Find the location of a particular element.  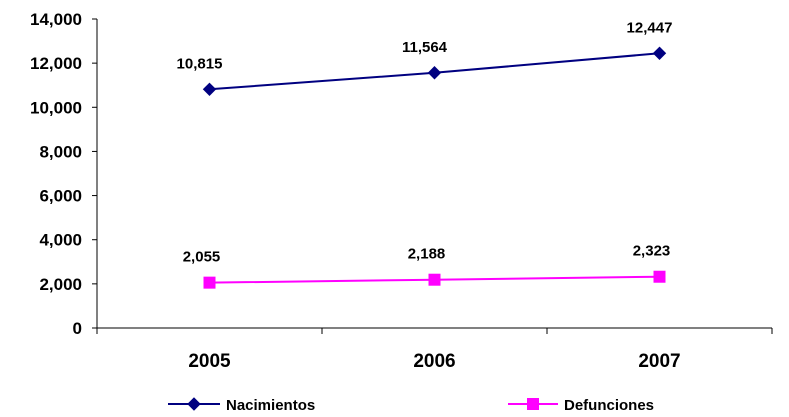

series-nacimientos: 10,815 11,564 12,447 is located at coordinates (425, 58).